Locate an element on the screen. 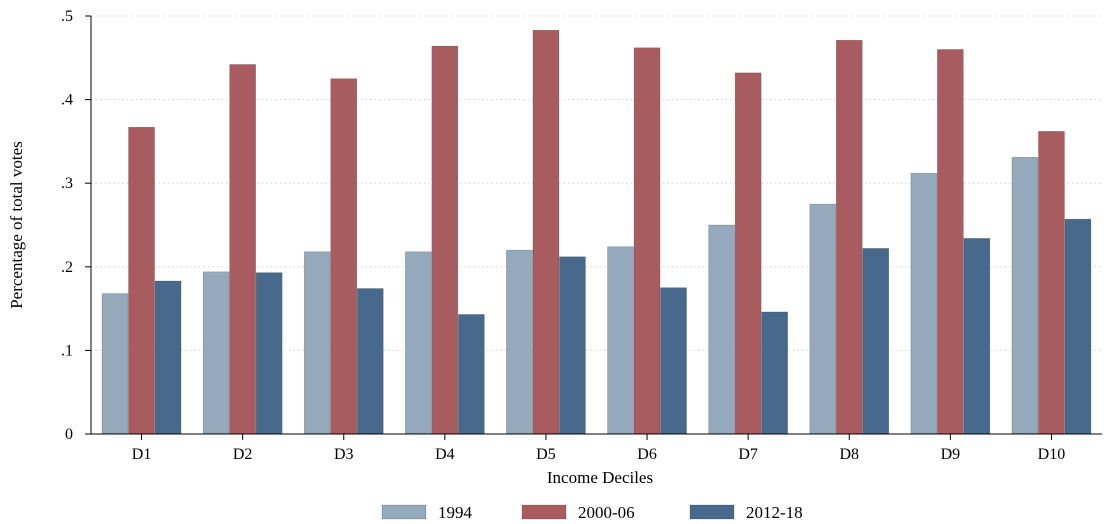 The width and height of the screenshot is (1108, 524). bar-2000-06-D4 is located at coordinates (445, 240).